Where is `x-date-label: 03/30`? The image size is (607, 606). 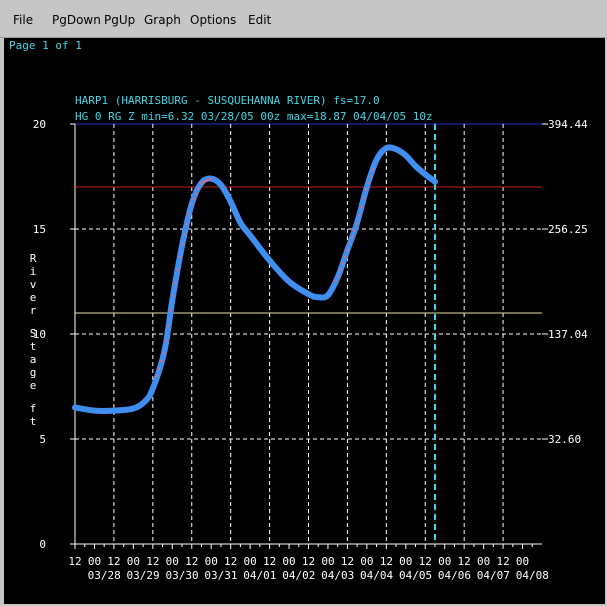 x-date-label: 03/30 is located at coordinates (181, 575).